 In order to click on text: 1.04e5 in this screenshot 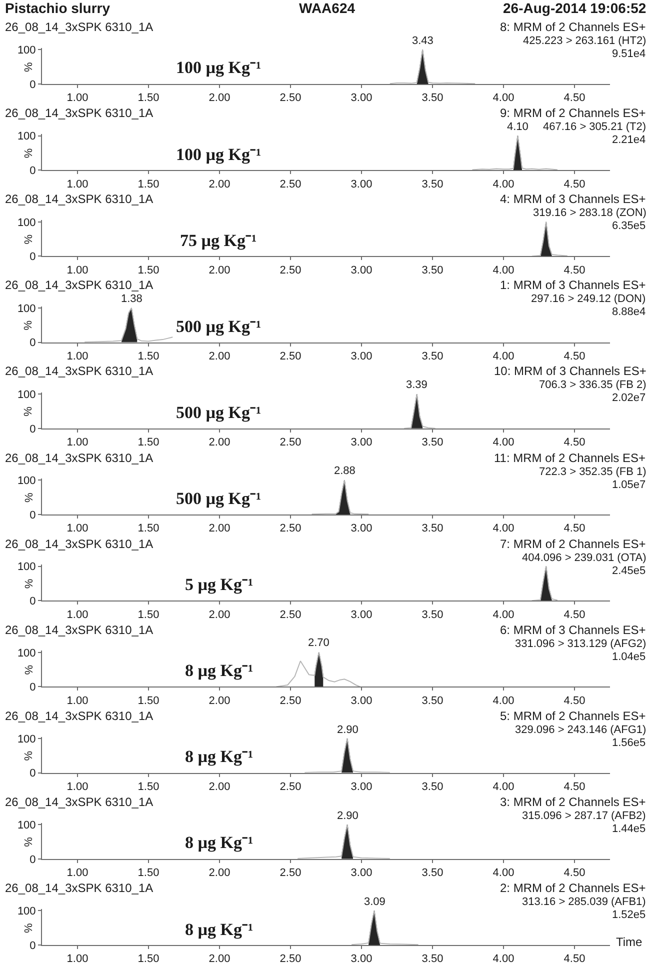, I will do `click(629, 657)`.